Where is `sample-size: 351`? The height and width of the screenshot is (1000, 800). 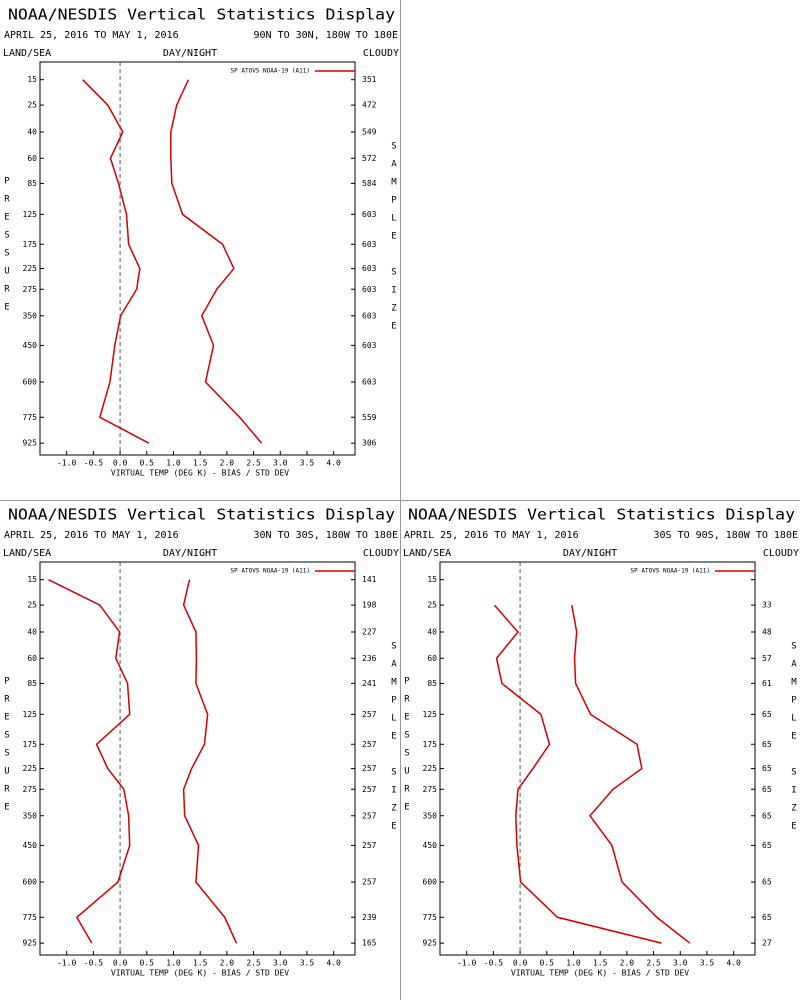
sample-size: 351 is located at coordinates (369, 79).